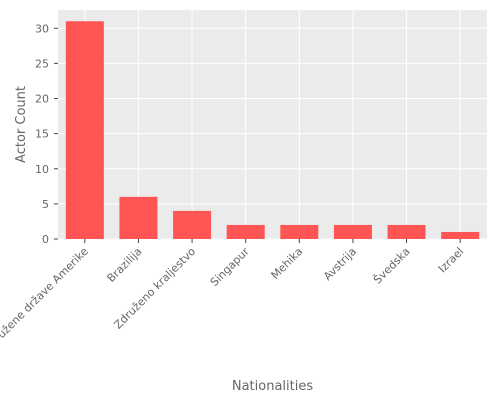  What do you see at coordinates (45, 300) in the screenshot?
I see `x-tick-label: Združene države Amerike` at bounding box center [45, 300].